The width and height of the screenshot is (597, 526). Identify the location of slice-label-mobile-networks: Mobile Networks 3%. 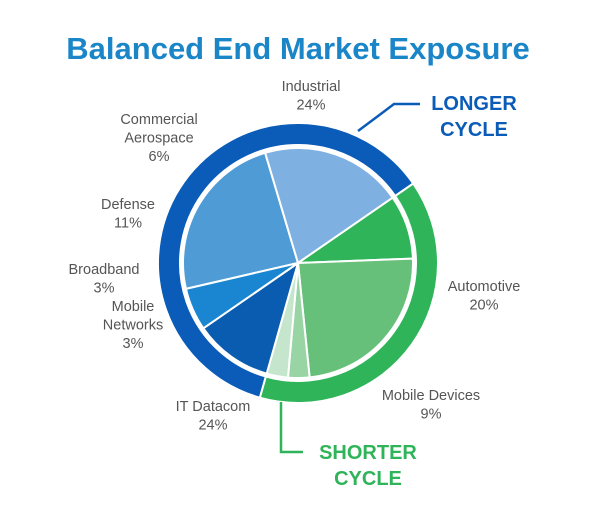
(133, 325).